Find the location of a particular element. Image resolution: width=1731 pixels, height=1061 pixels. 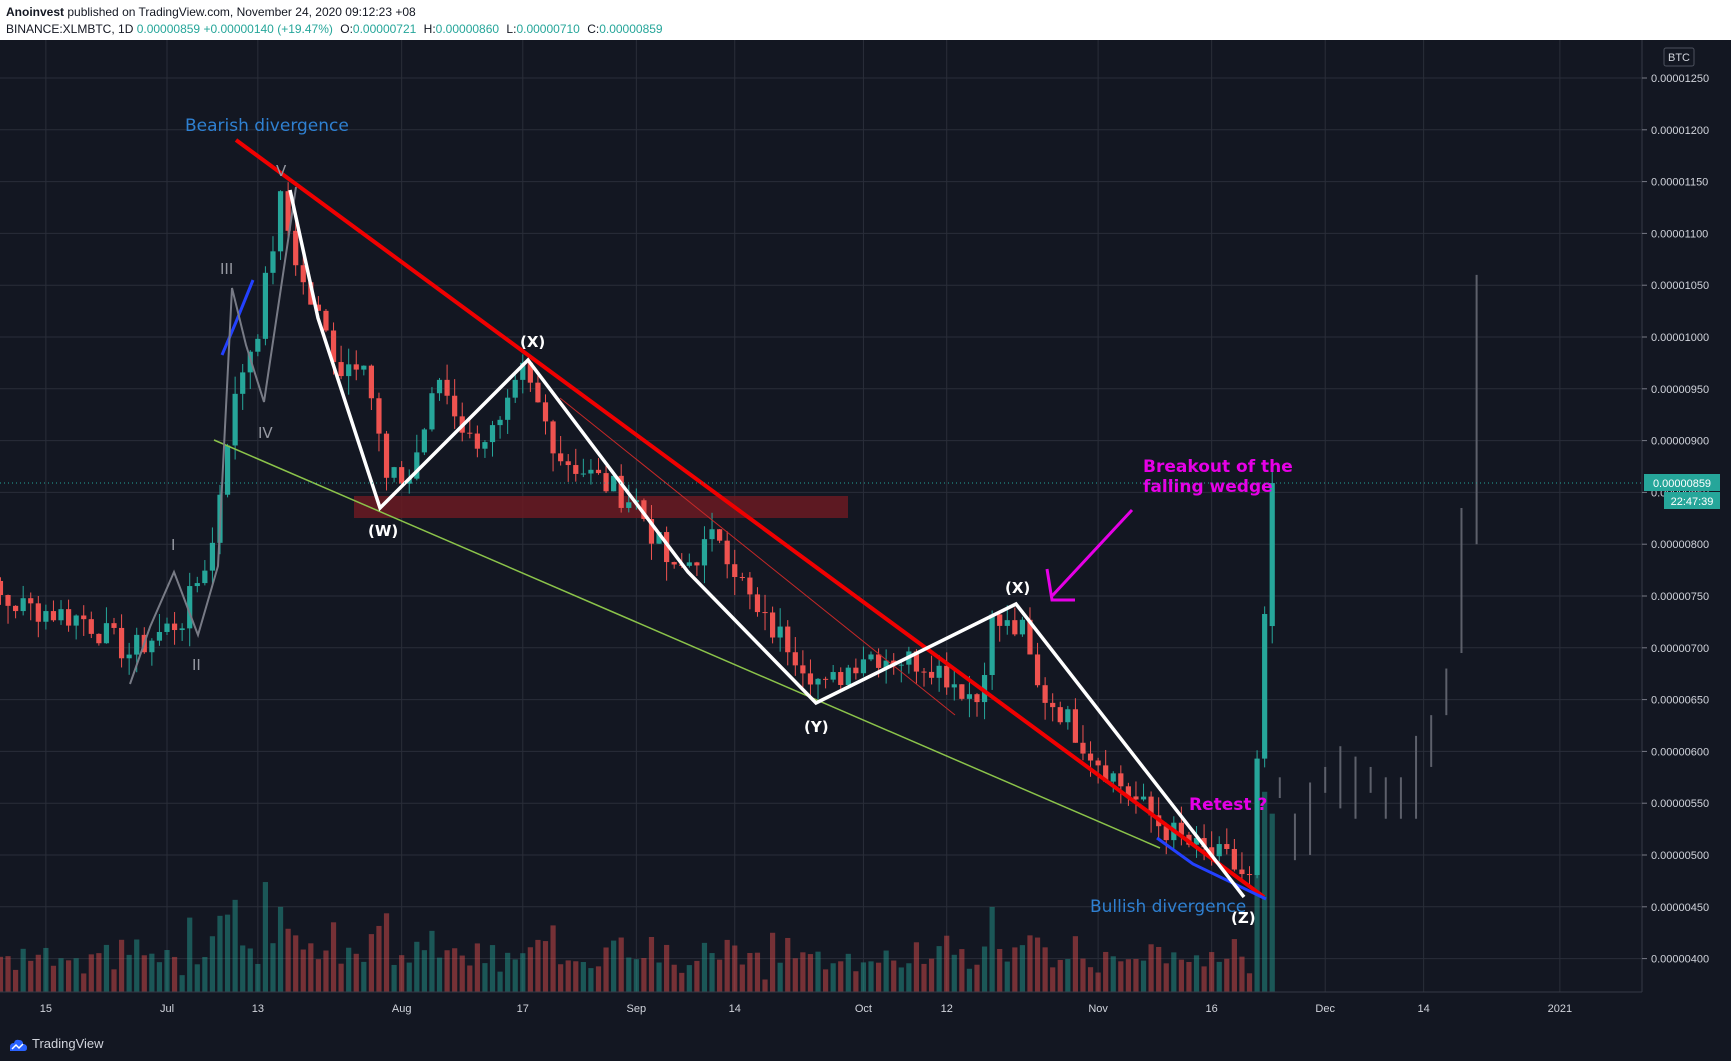

time-axis-labels: 15 Jul 13 Aug 17 Sep 14 Oct 12 Nov 16 Dec 14 2021 is located at coordinates (806, 1009).